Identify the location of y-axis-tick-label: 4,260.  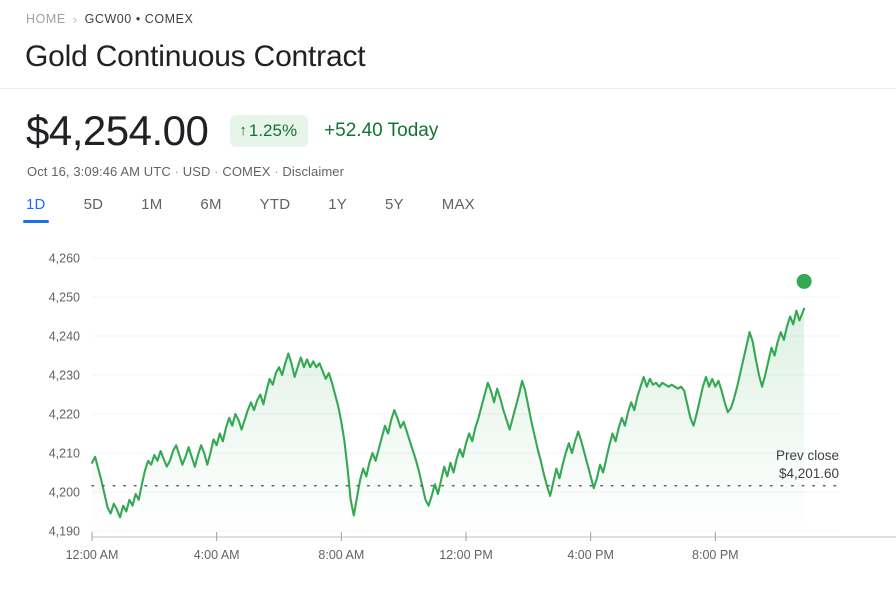
(64, 259).